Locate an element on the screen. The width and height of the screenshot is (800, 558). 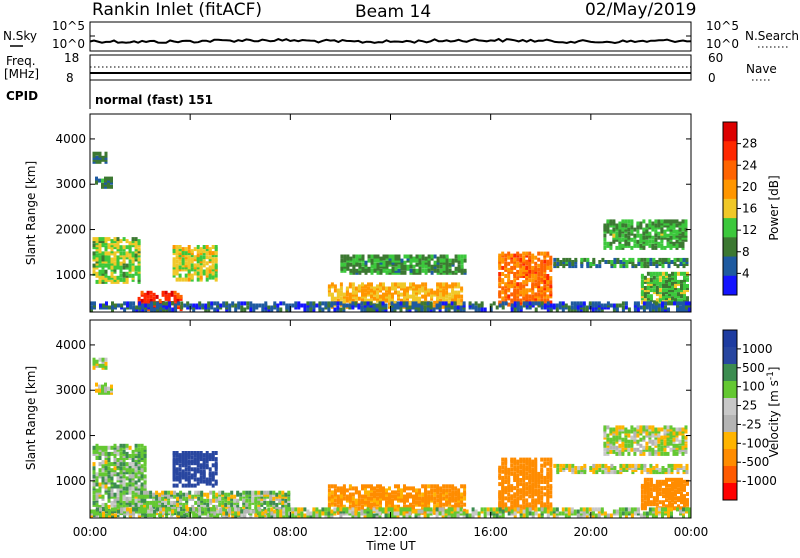
frequency-left-tick-bottom: 8 is located at coordinates (70, 78).